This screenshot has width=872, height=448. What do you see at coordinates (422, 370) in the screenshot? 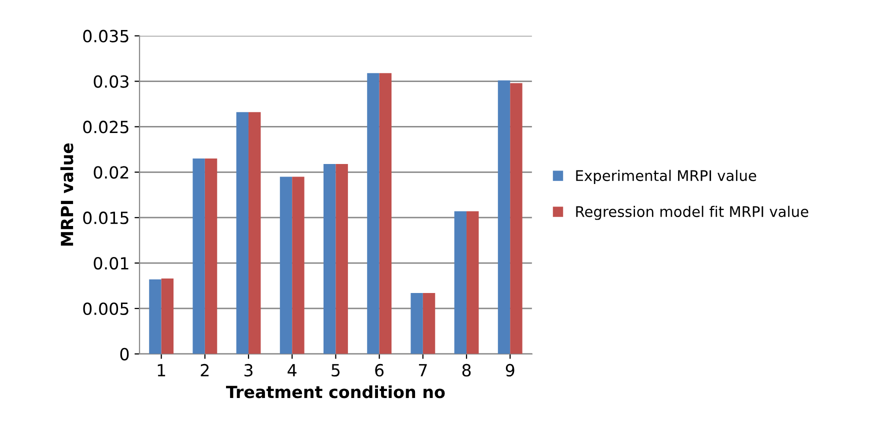
I see `x-tick-label: 7` at bounding box center [422, 370].